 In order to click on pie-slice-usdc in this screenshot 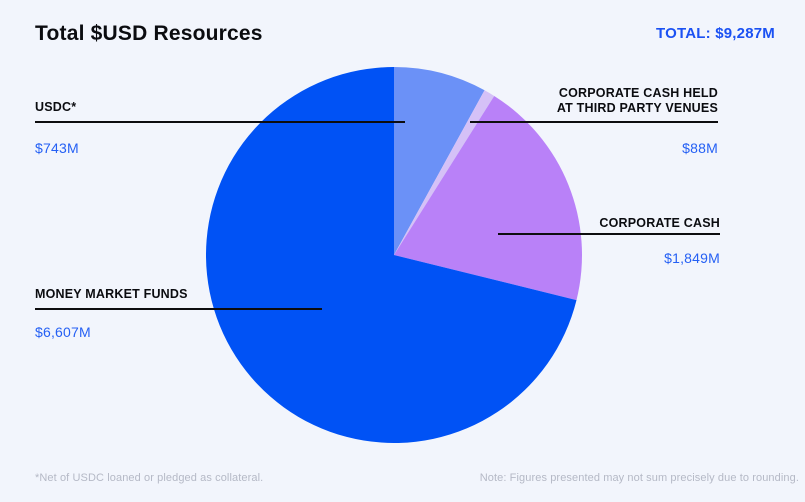, I will do `click(439, 161)`.